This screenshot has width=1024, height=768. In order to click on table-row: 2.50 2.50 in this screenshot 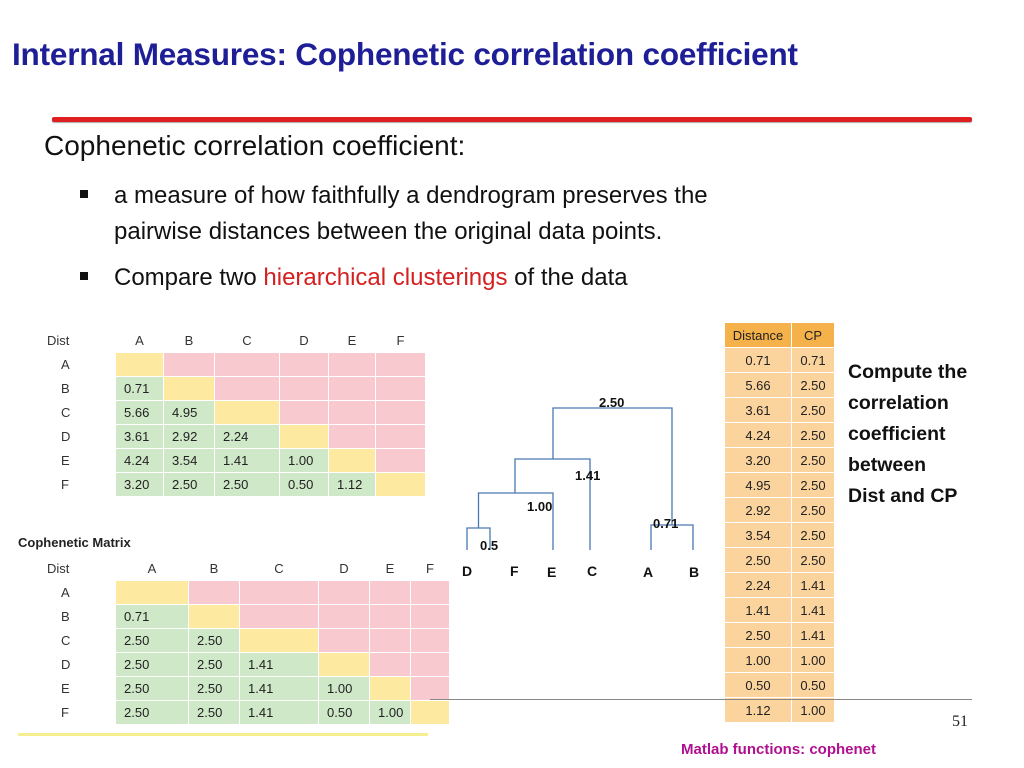, I will do `click(779, 560)`.